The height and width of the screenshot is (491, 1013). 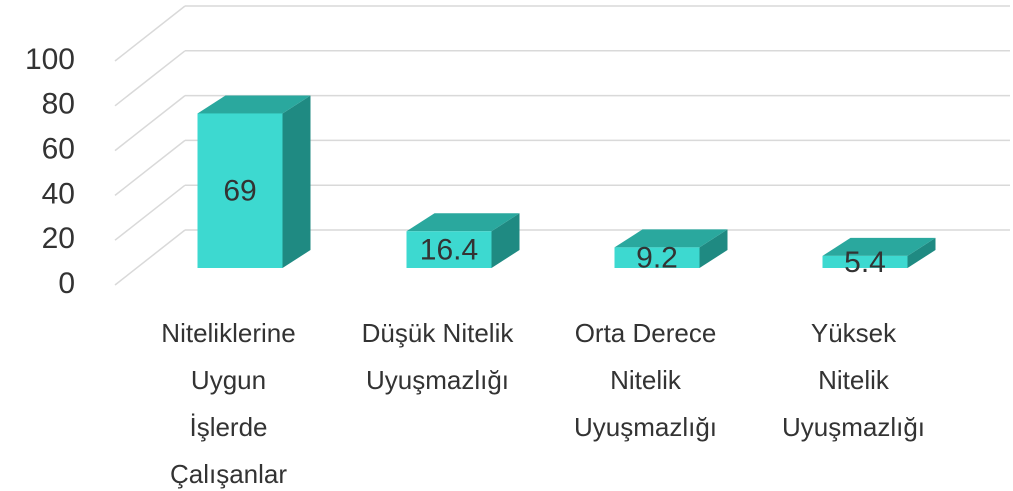 I want to click on x-tick-label: Yüksek Nitelik Uyuşmazlığı, so click(x=853, y=380).